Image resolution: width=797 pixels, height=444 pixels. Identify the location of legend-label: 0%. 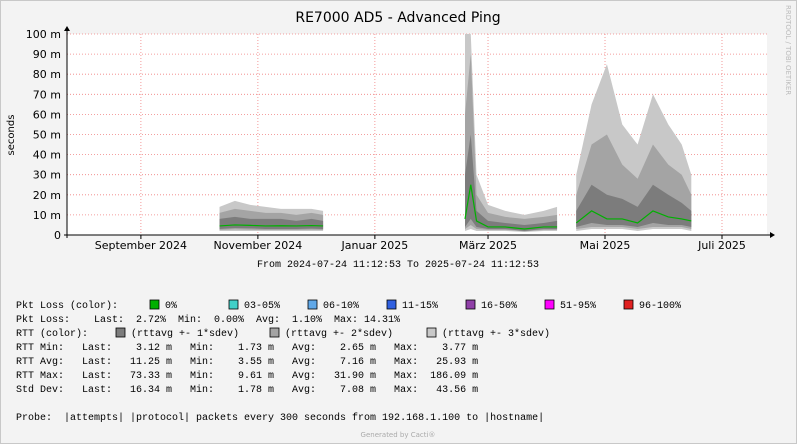
(171, 306).